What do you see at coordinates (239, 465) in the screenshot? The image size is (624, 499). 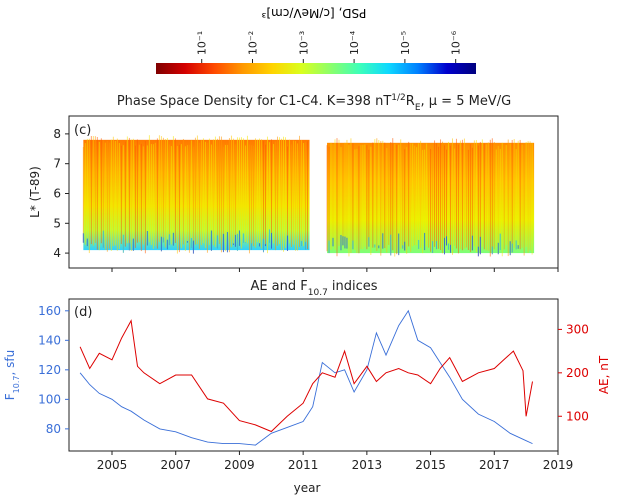 I see `indices-xtick-label: 2009` at bounding box center [239, 465].